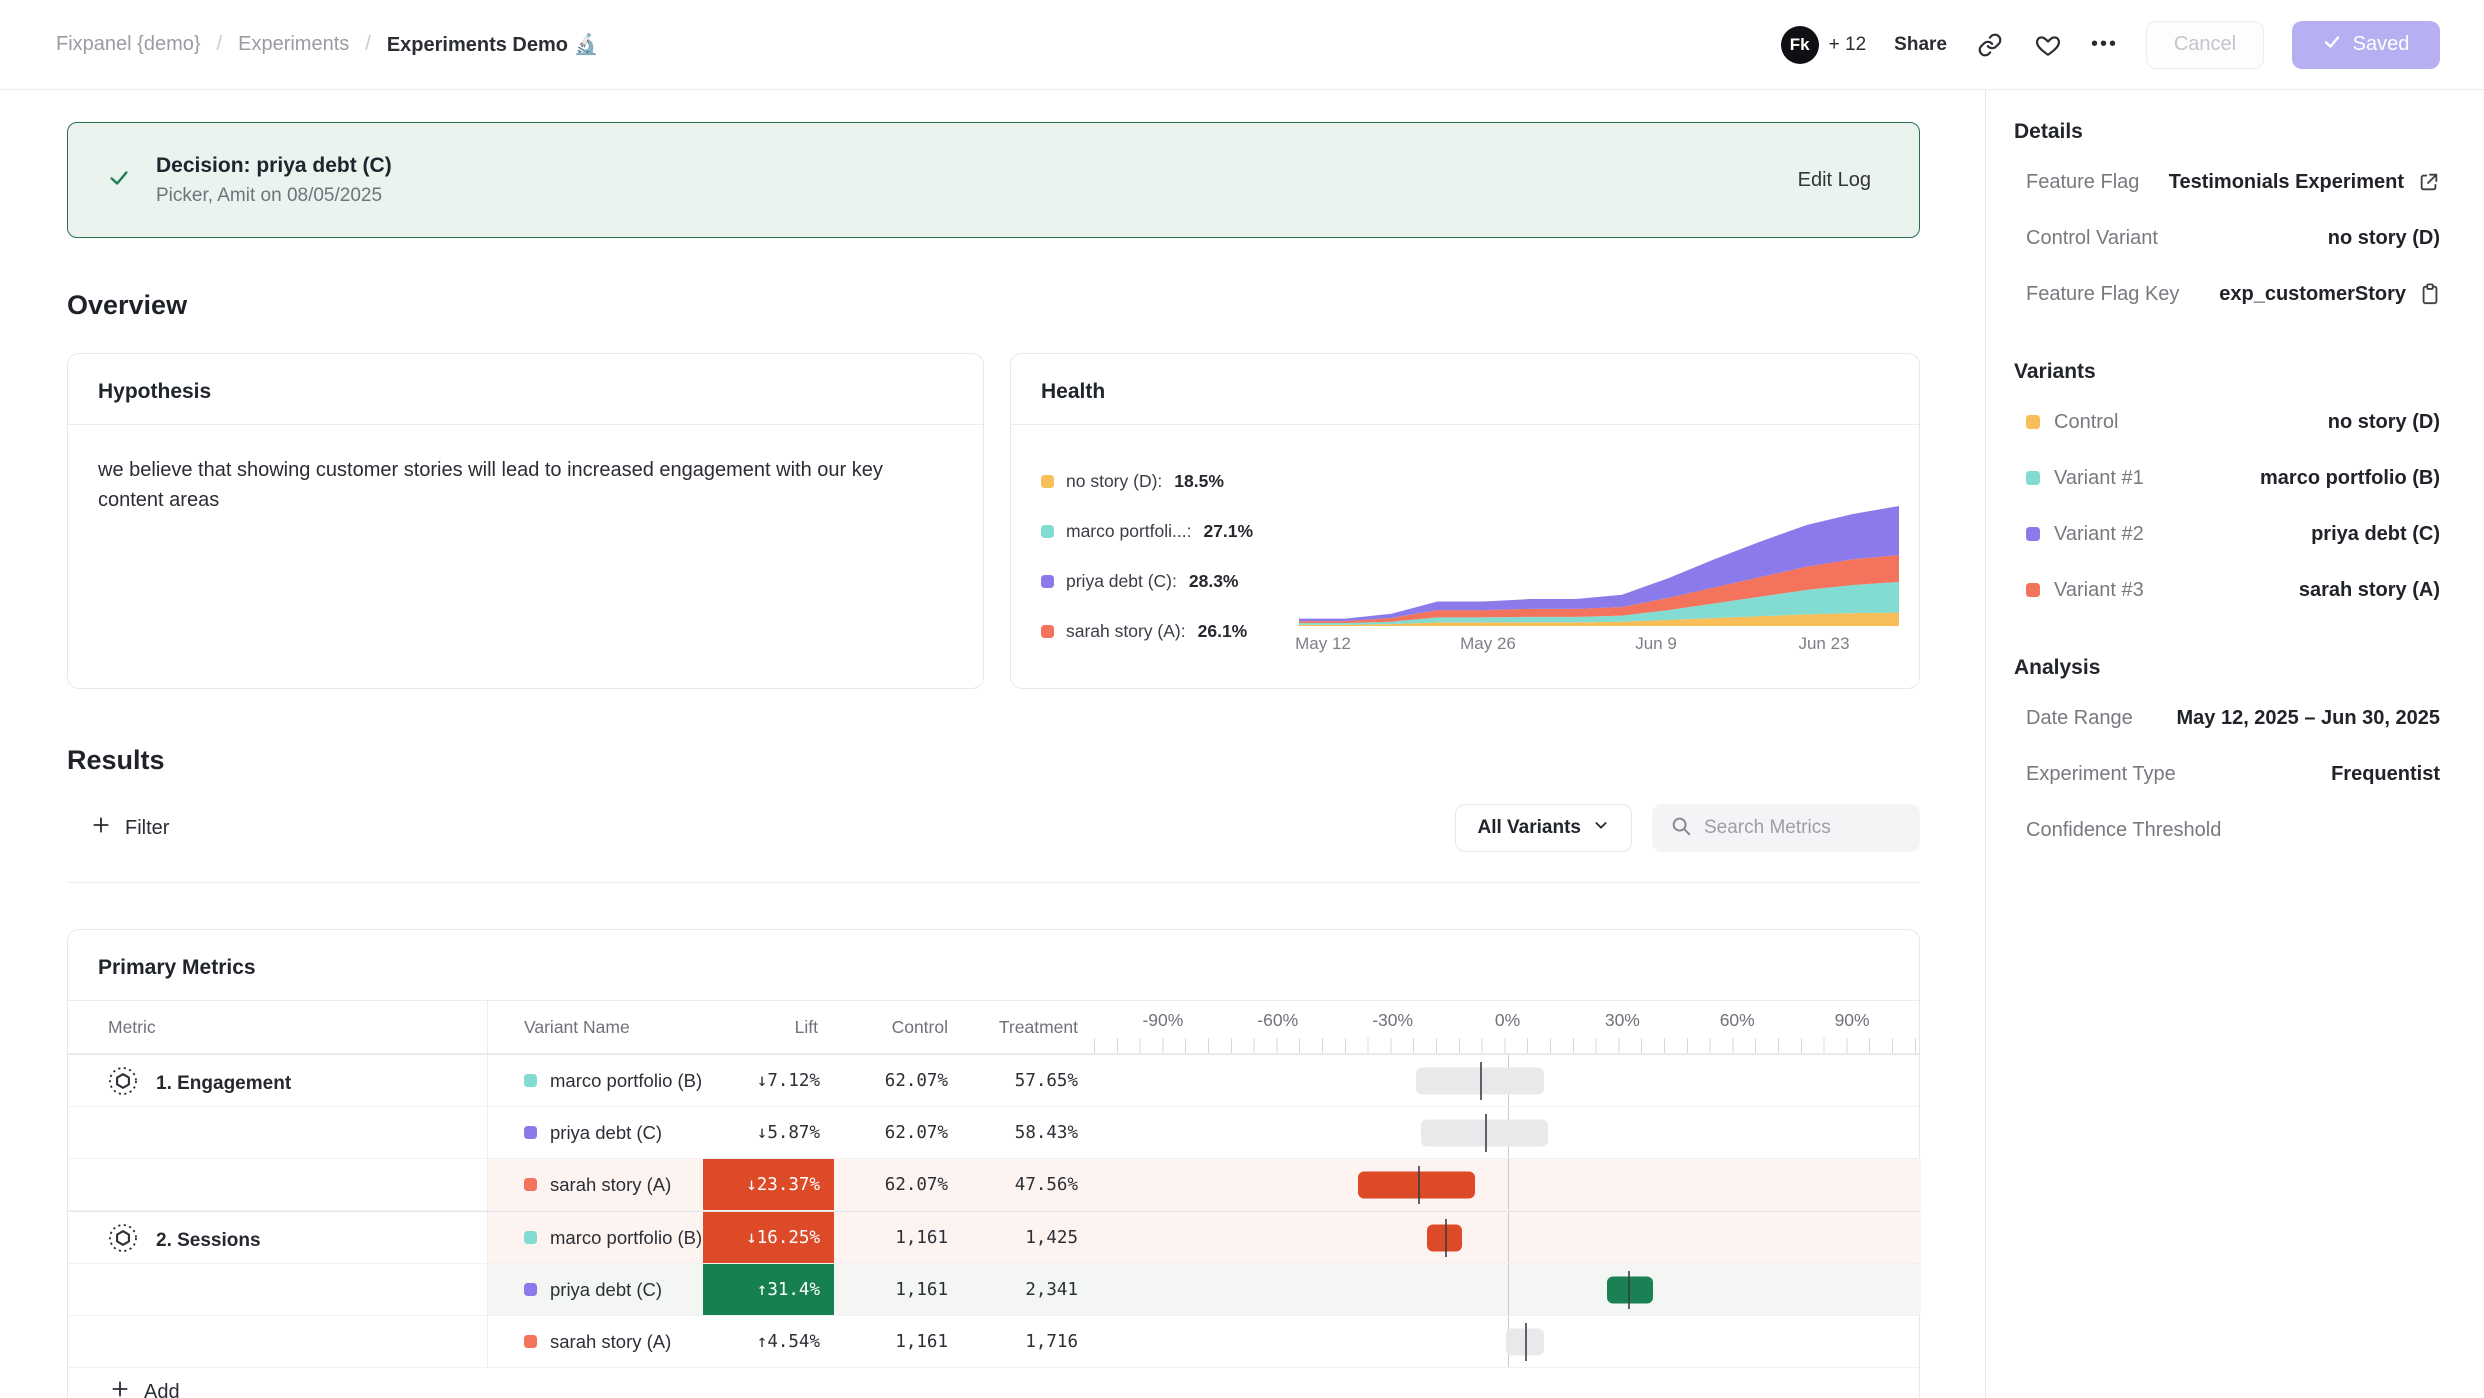 The height and width of the screenshot is (1398, 2484). What do you see at coordinates (118, 828) in the screenshot?
I see `add-filter-button: Filter` at bounding box center [118, 828].